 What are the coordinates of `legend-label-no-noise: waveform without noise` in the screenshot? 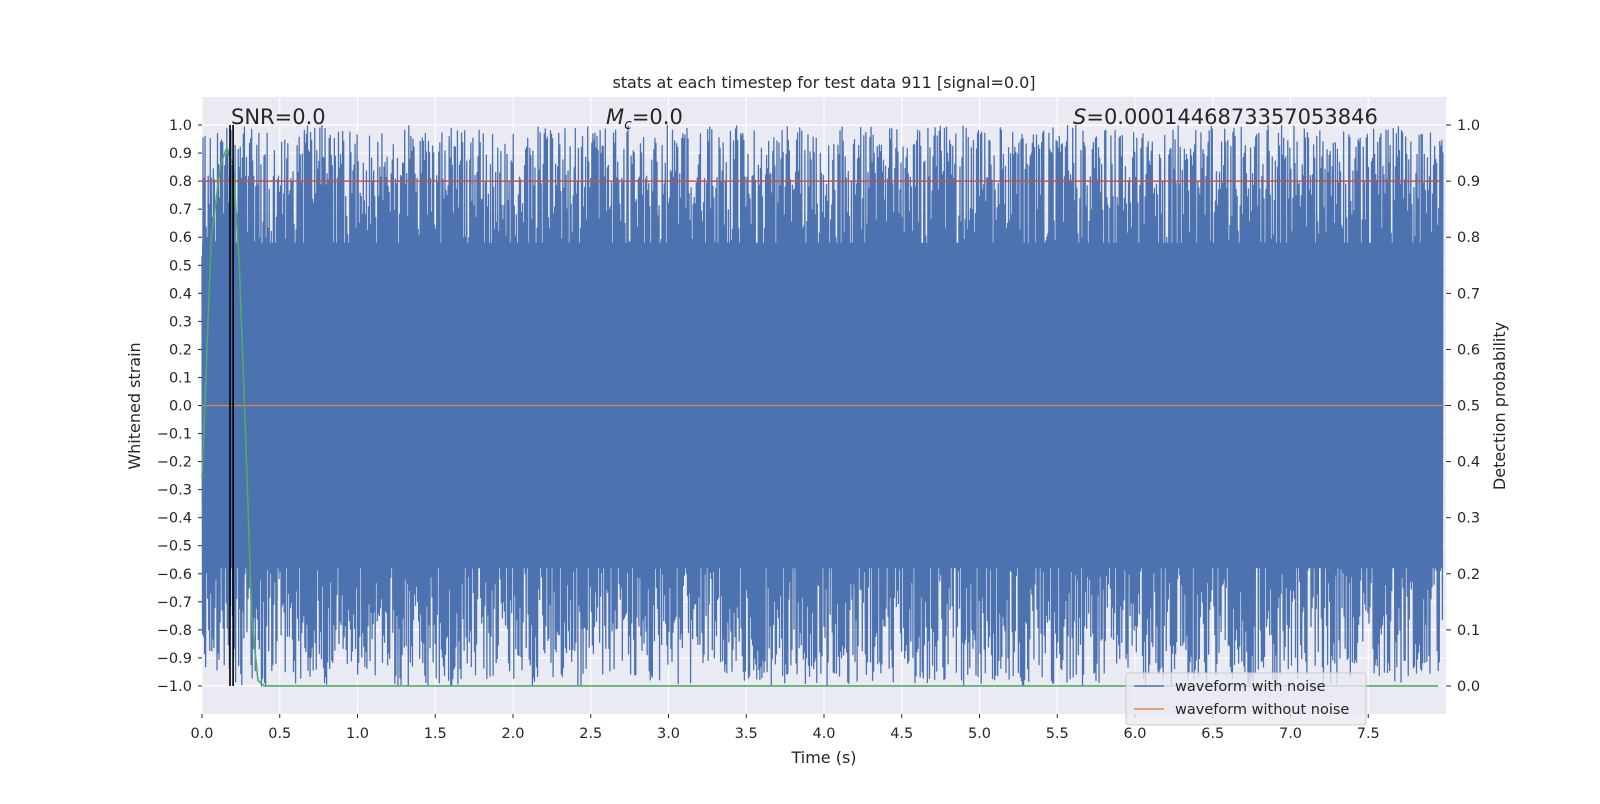 It's located at (1262, 710).